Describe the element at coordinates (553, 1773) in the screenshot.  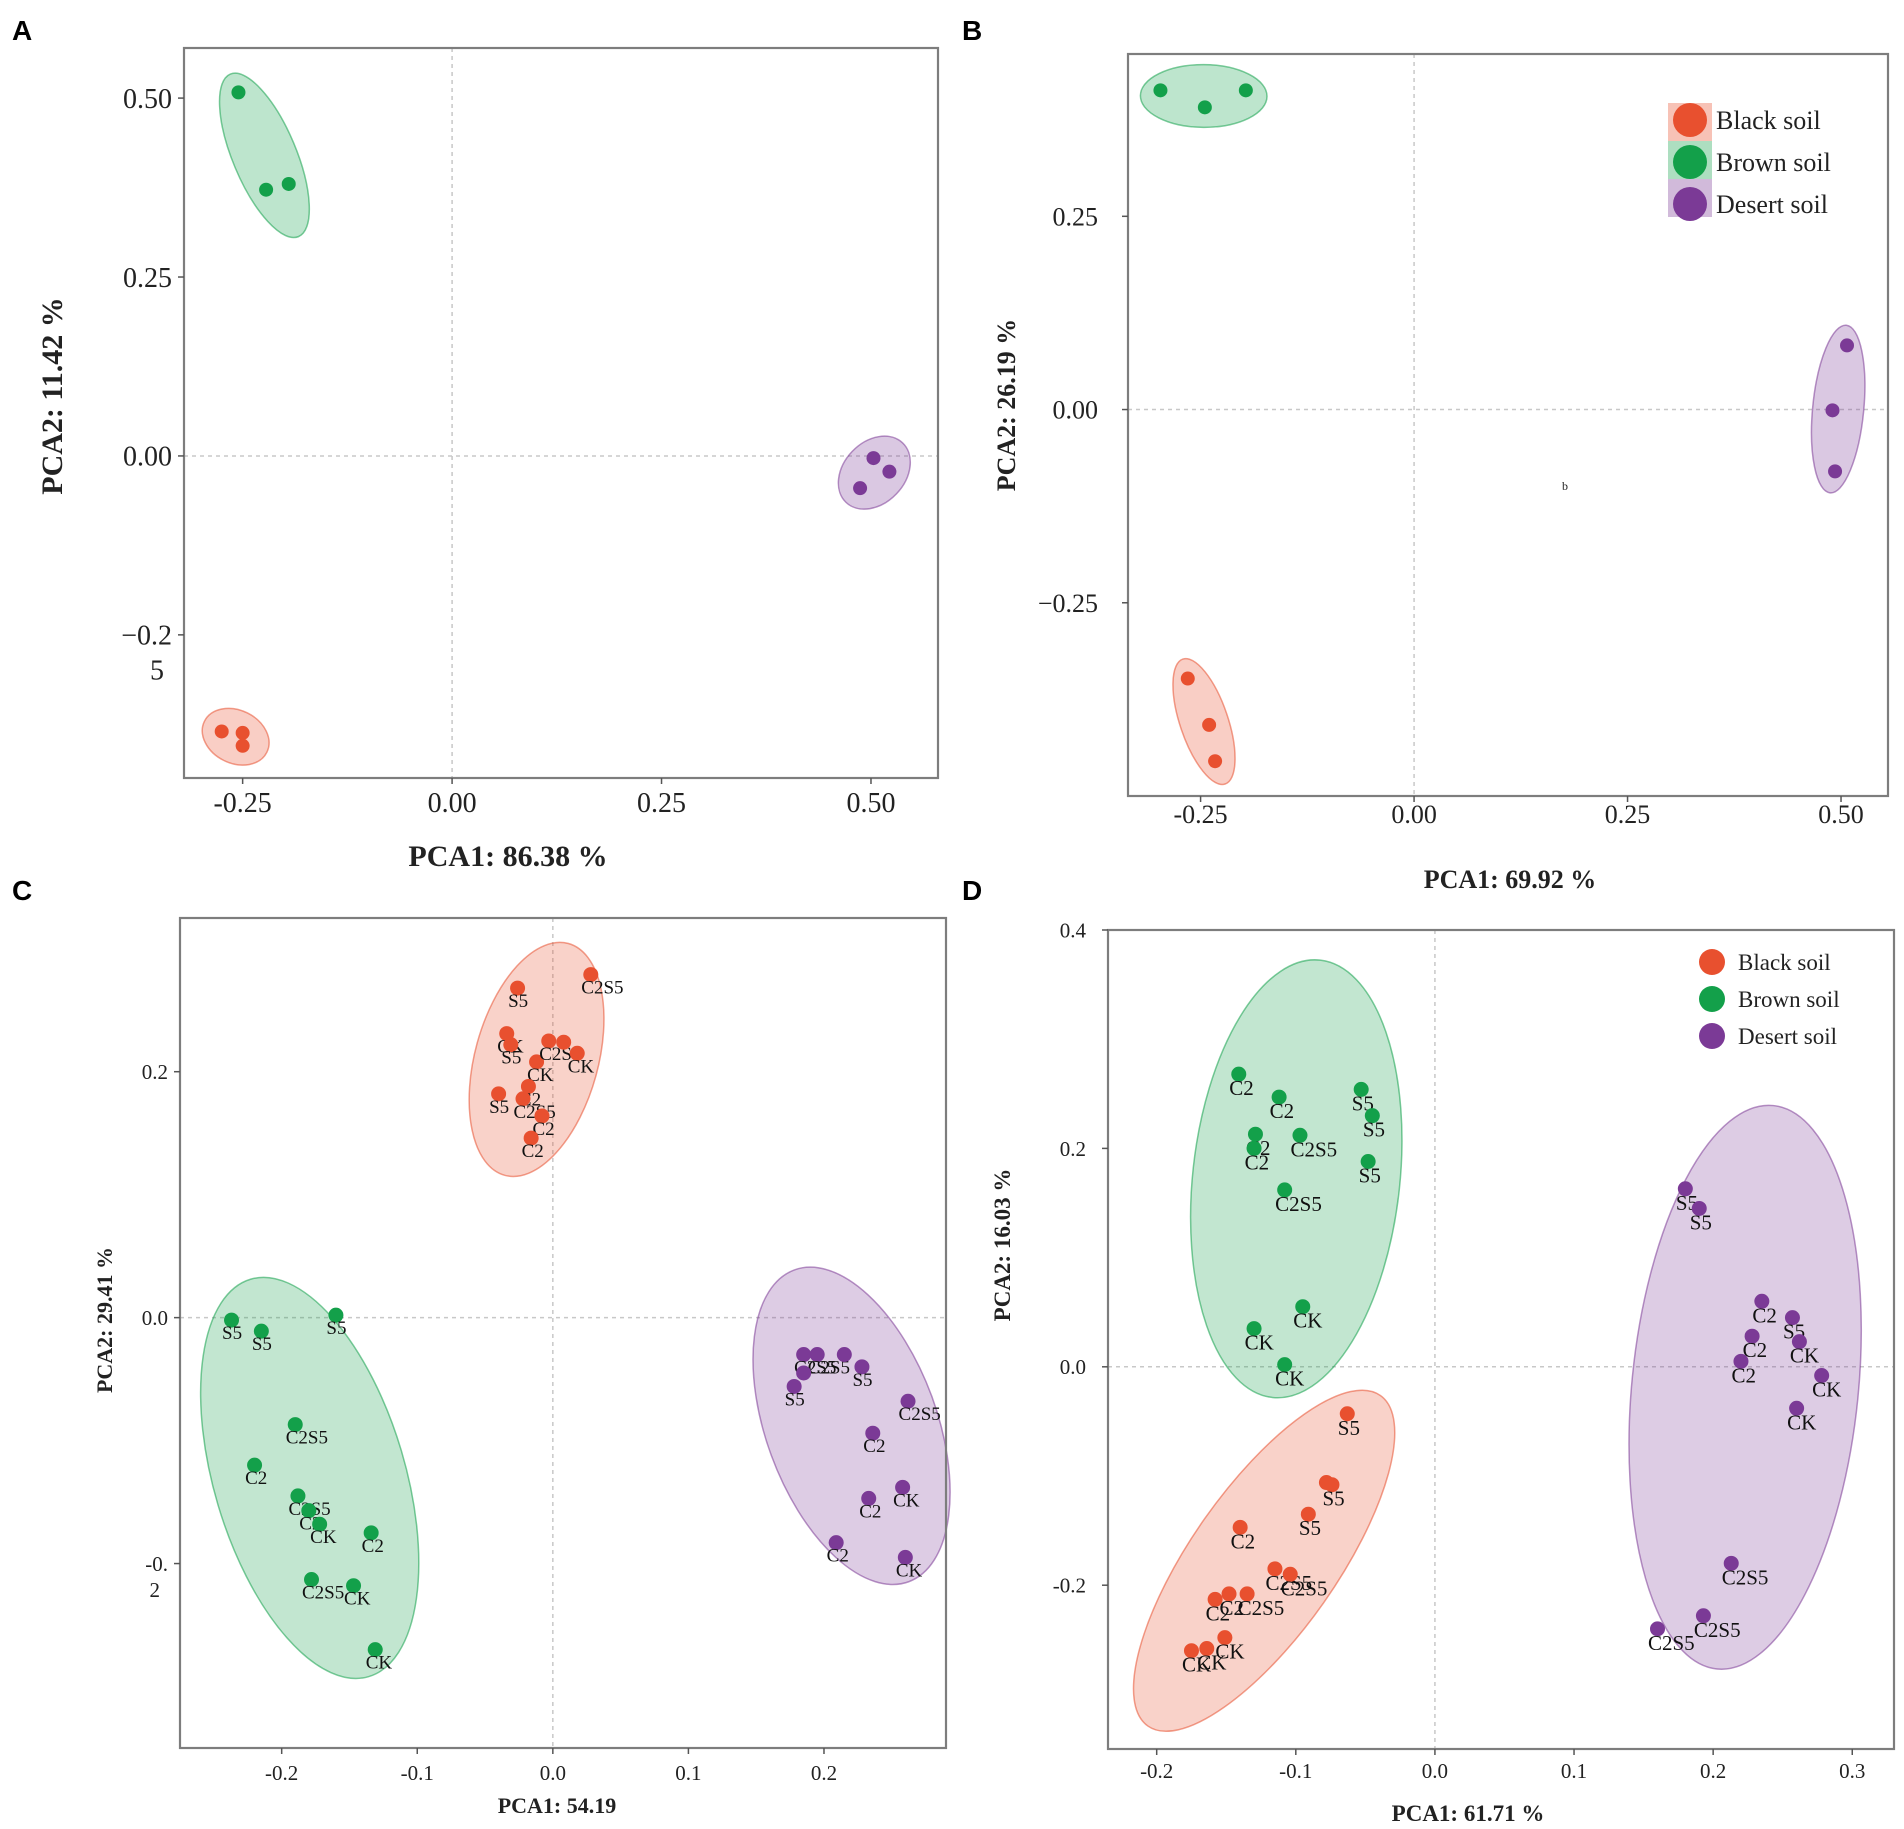
I see `x-tick-label: 0.0` at that location.